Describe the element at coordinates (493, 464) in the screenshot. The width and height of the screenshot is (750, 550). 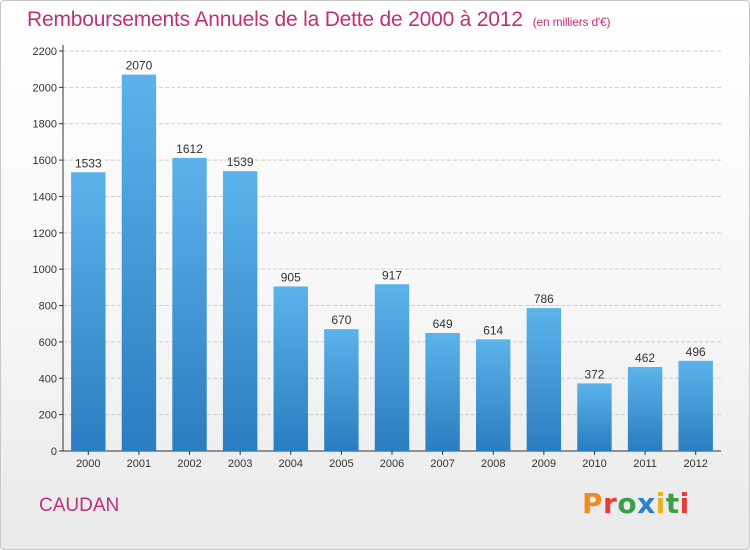
I see `x-tick-label: 2008` at that location.